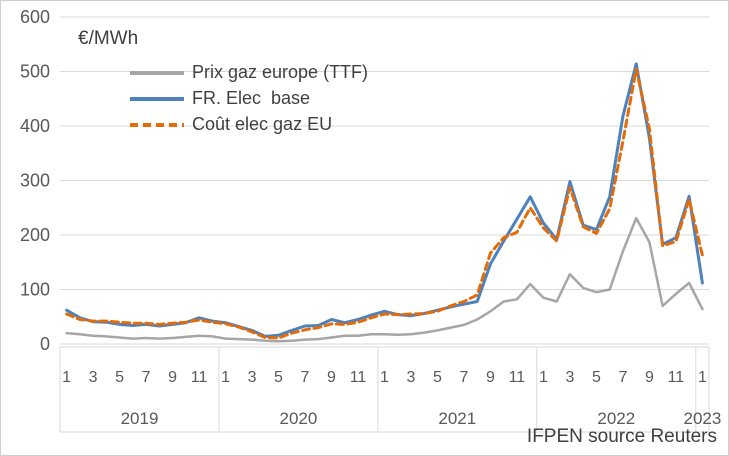  I want to click on svg-text: 2020, so click(298, 418).